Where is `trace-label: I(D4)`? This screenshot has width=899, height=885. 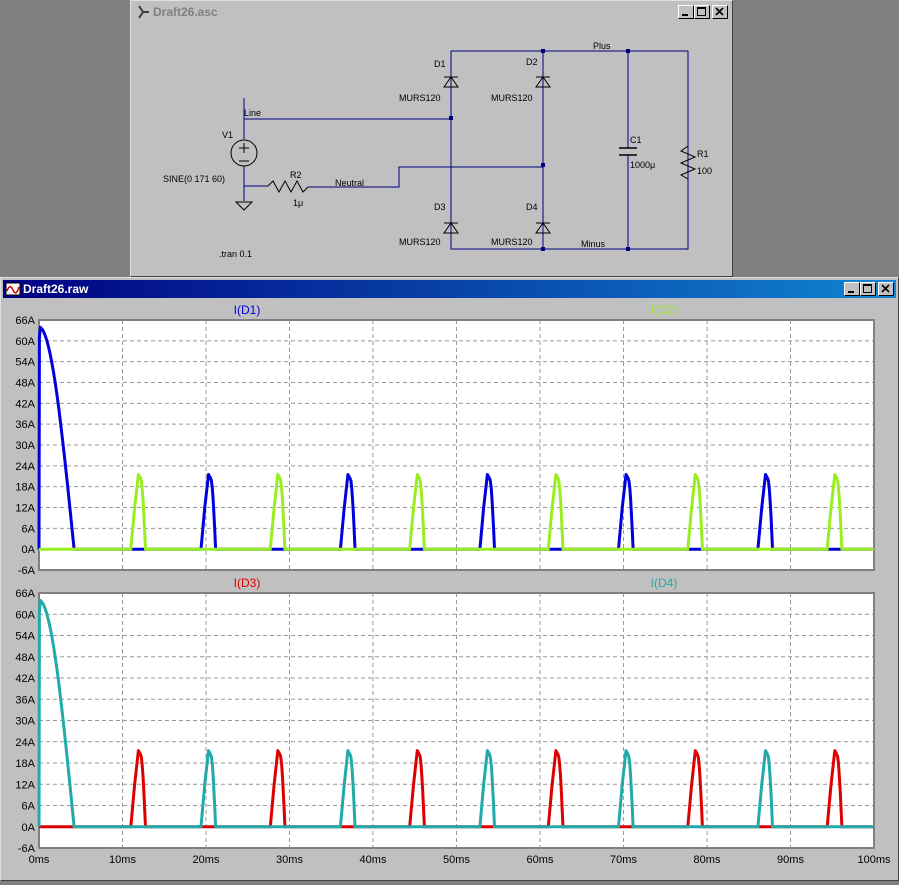 trace-label: I(D4) is located at coordinates (664, 583).